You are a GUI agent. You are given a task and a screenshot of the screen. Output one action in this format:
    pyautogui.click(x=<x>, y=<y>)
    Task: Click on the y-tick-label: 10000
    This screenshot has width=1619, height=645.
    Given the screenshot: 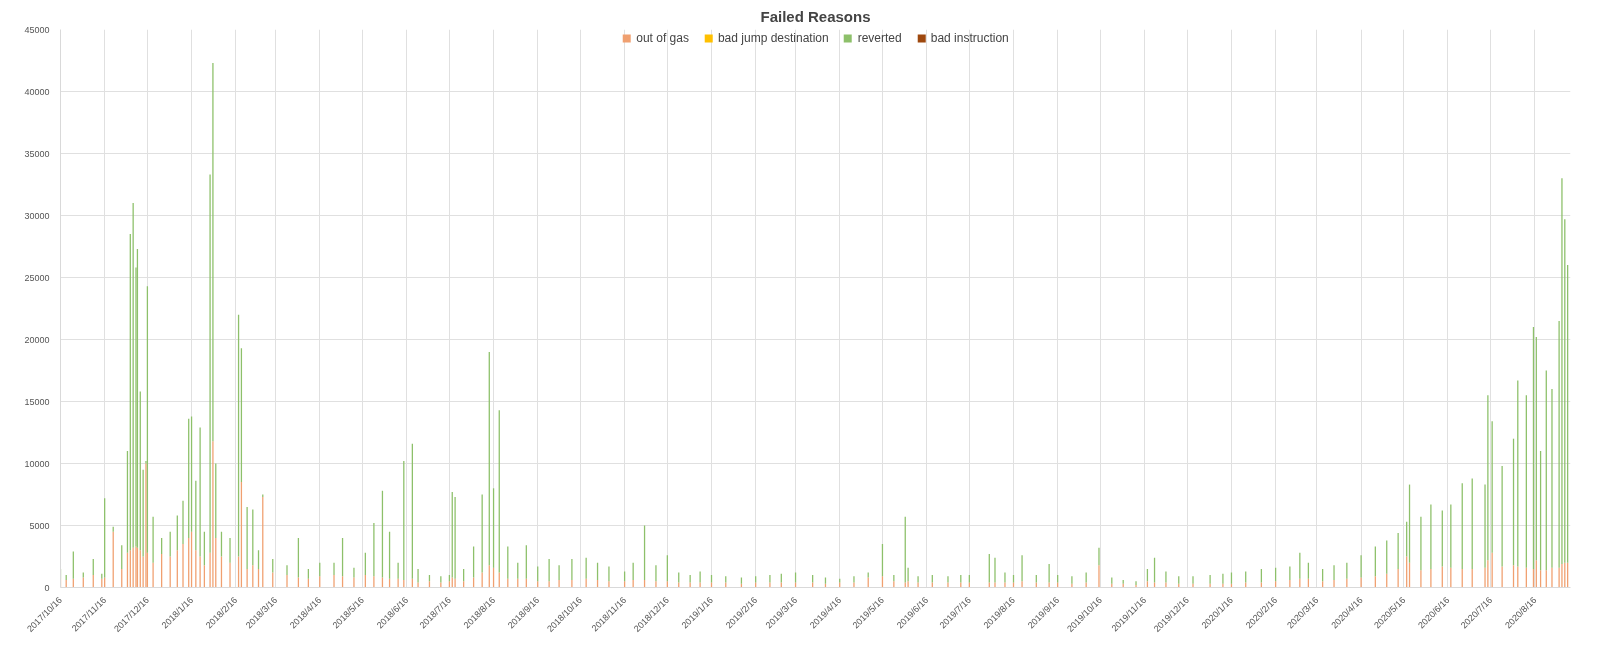 What is the action you would take?
    pyautogui.click(x=37, y=463)
    